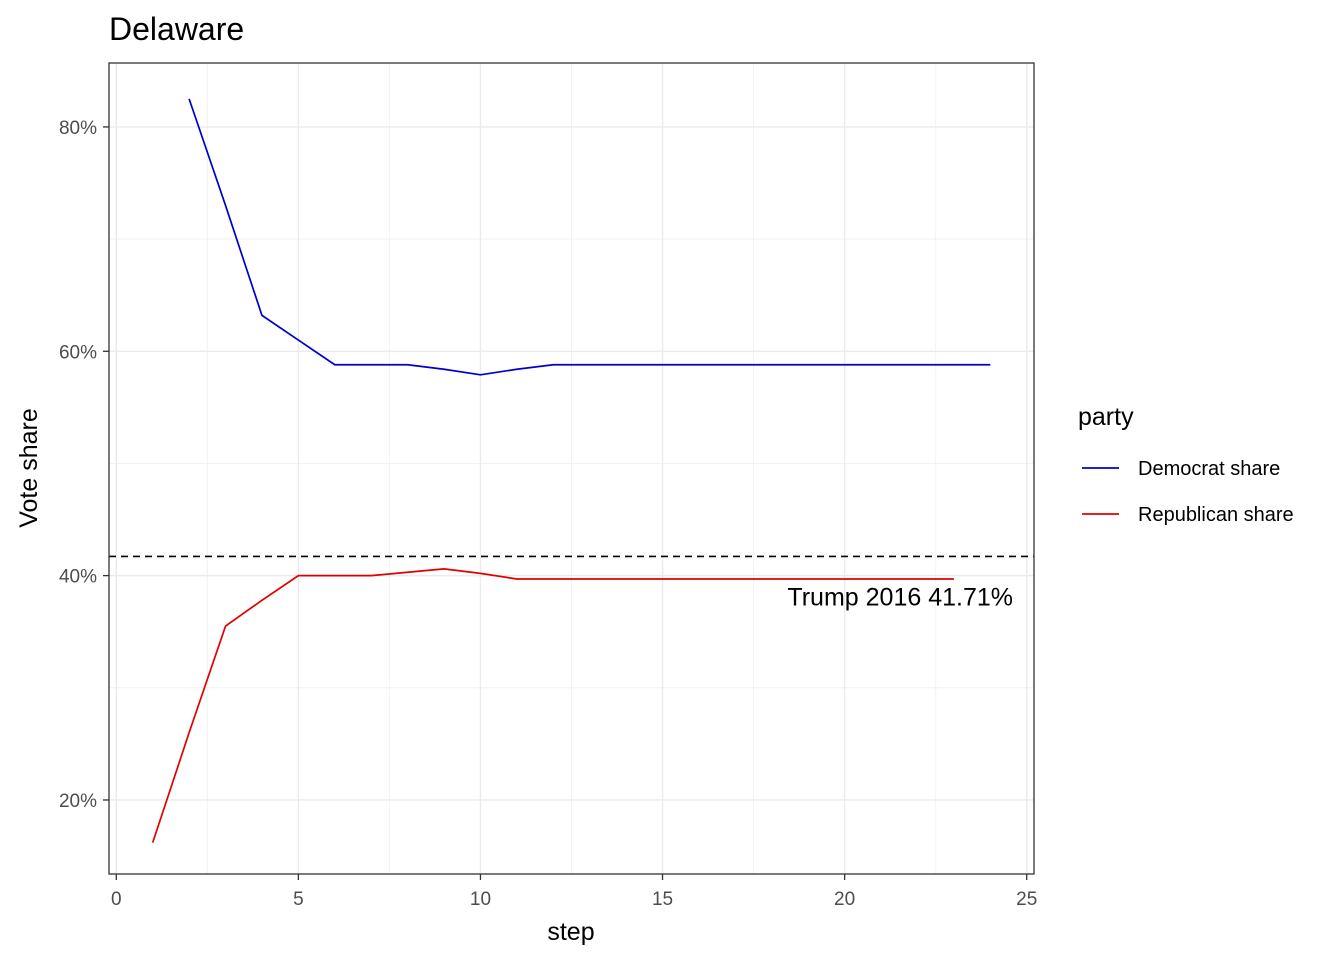 The height and width of the screenshot is (960, 1344). I want to click on x-tick-label: 15, so click(662, 899).